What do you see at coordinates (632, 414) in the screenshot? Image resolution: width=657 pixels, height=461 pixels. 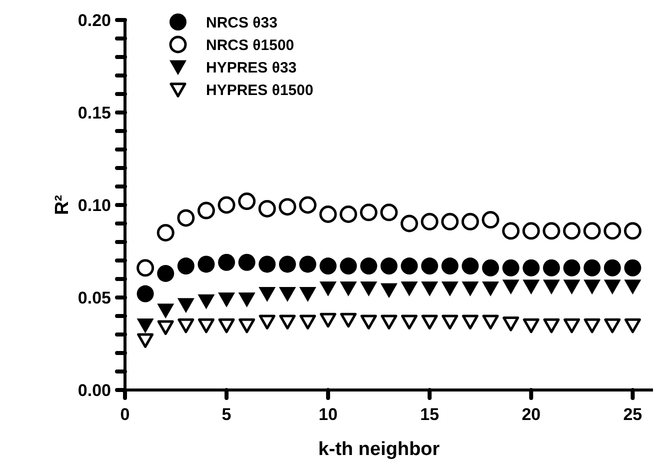 I see `x-tick-label: 25` at bounding box center [632, 414].